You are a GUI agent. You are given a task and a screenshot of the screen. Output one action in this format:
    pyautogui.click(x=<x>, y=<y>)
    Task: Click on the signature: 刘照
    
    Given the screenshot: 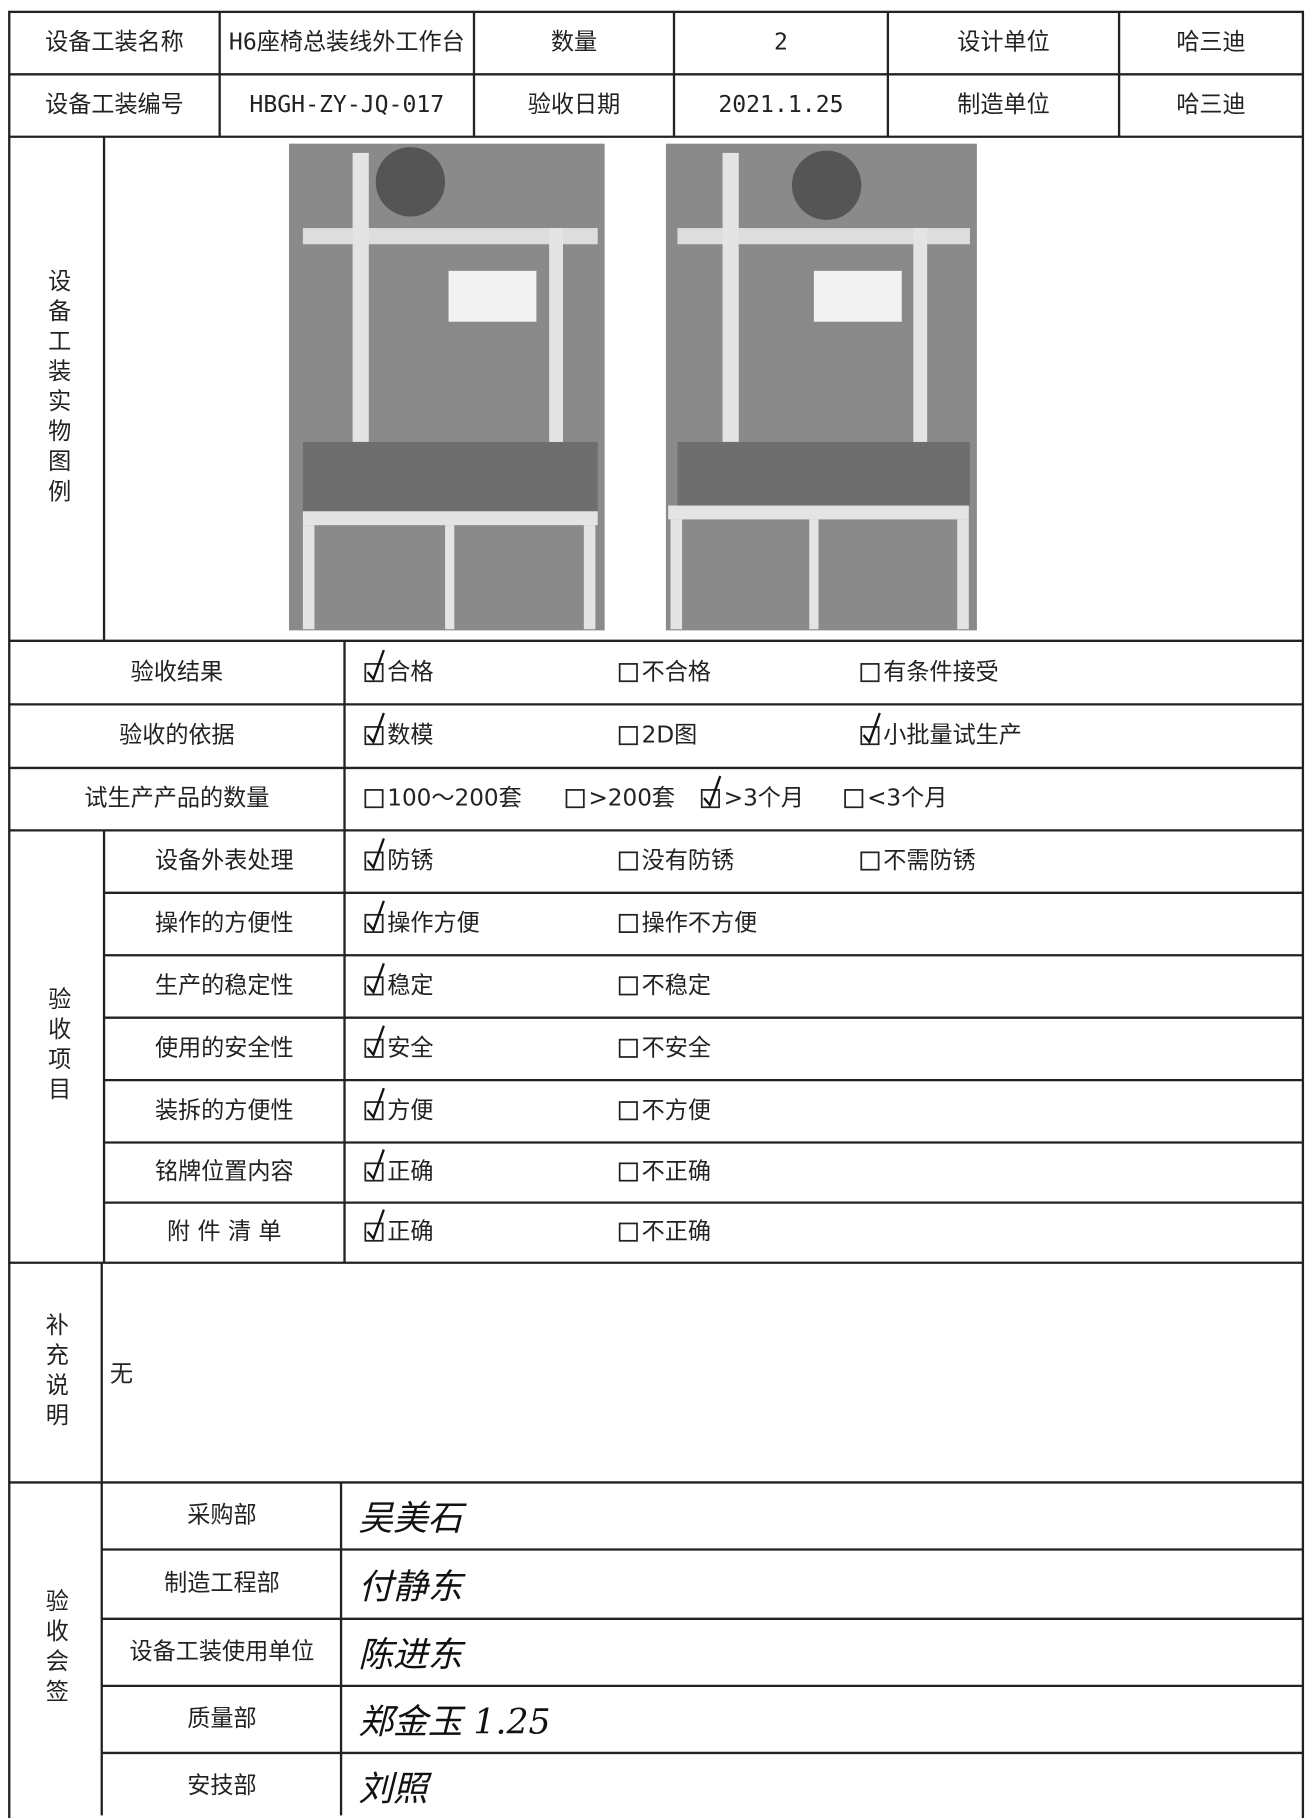 What is the action you would take?
    pyautogui.click(x=395, y=1790)
    